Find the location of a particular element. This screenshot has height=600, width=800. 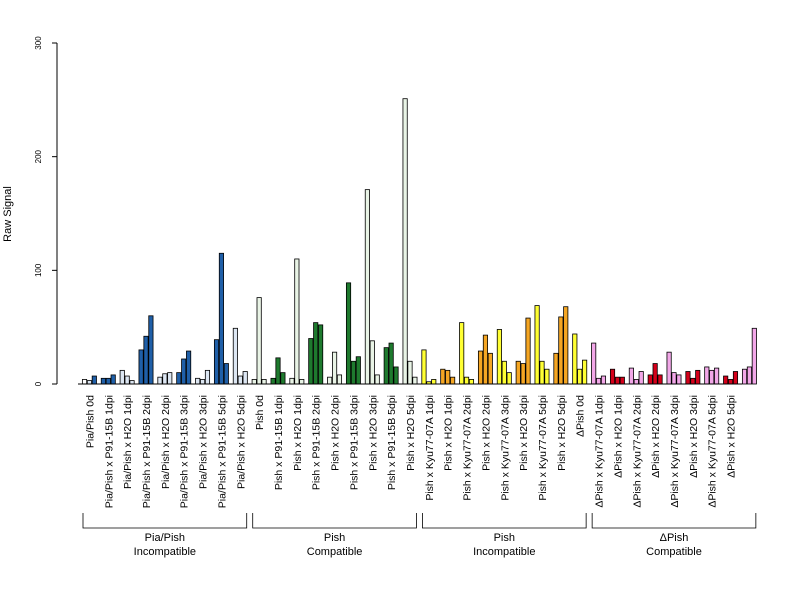

x-tick-label: ΔPish 0d is located at coordinates (581, 416).